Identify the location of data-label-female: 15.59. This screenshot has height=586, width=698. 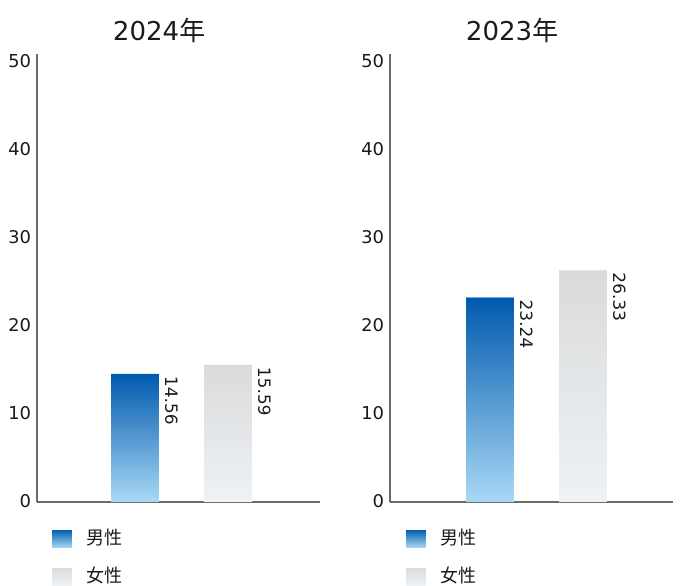
(263, 391).